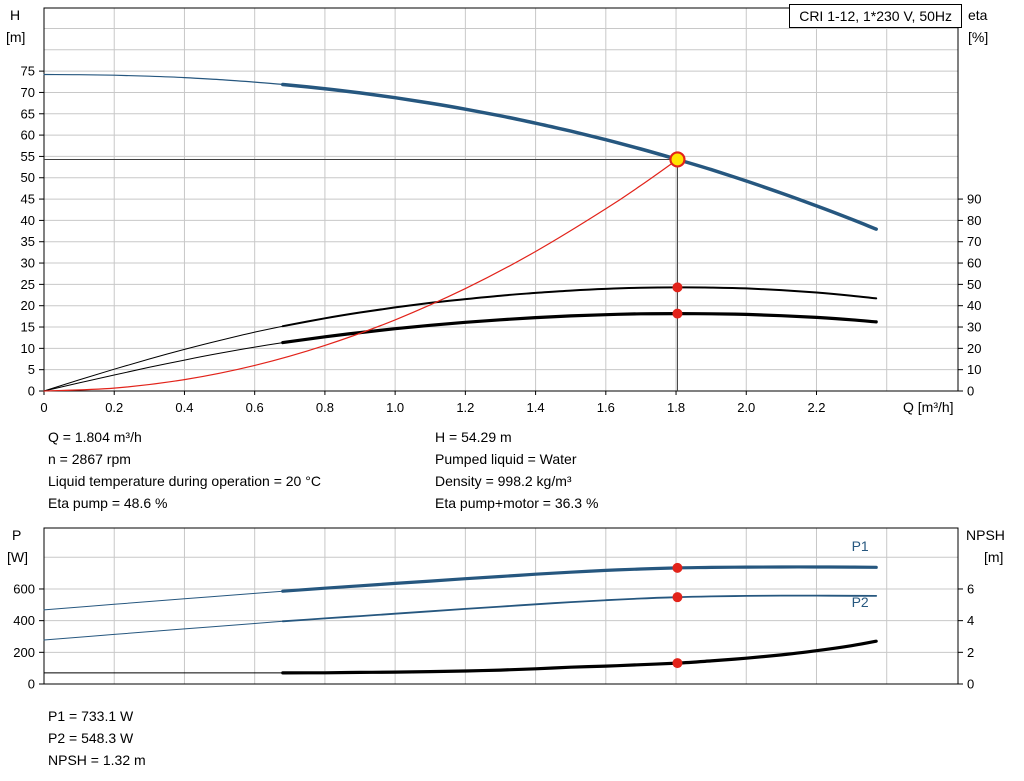  What do you see at coordinates (28, 241) in the screenshot?
I see `y-left-tick-label: 35` at bounding box center [28, 241].